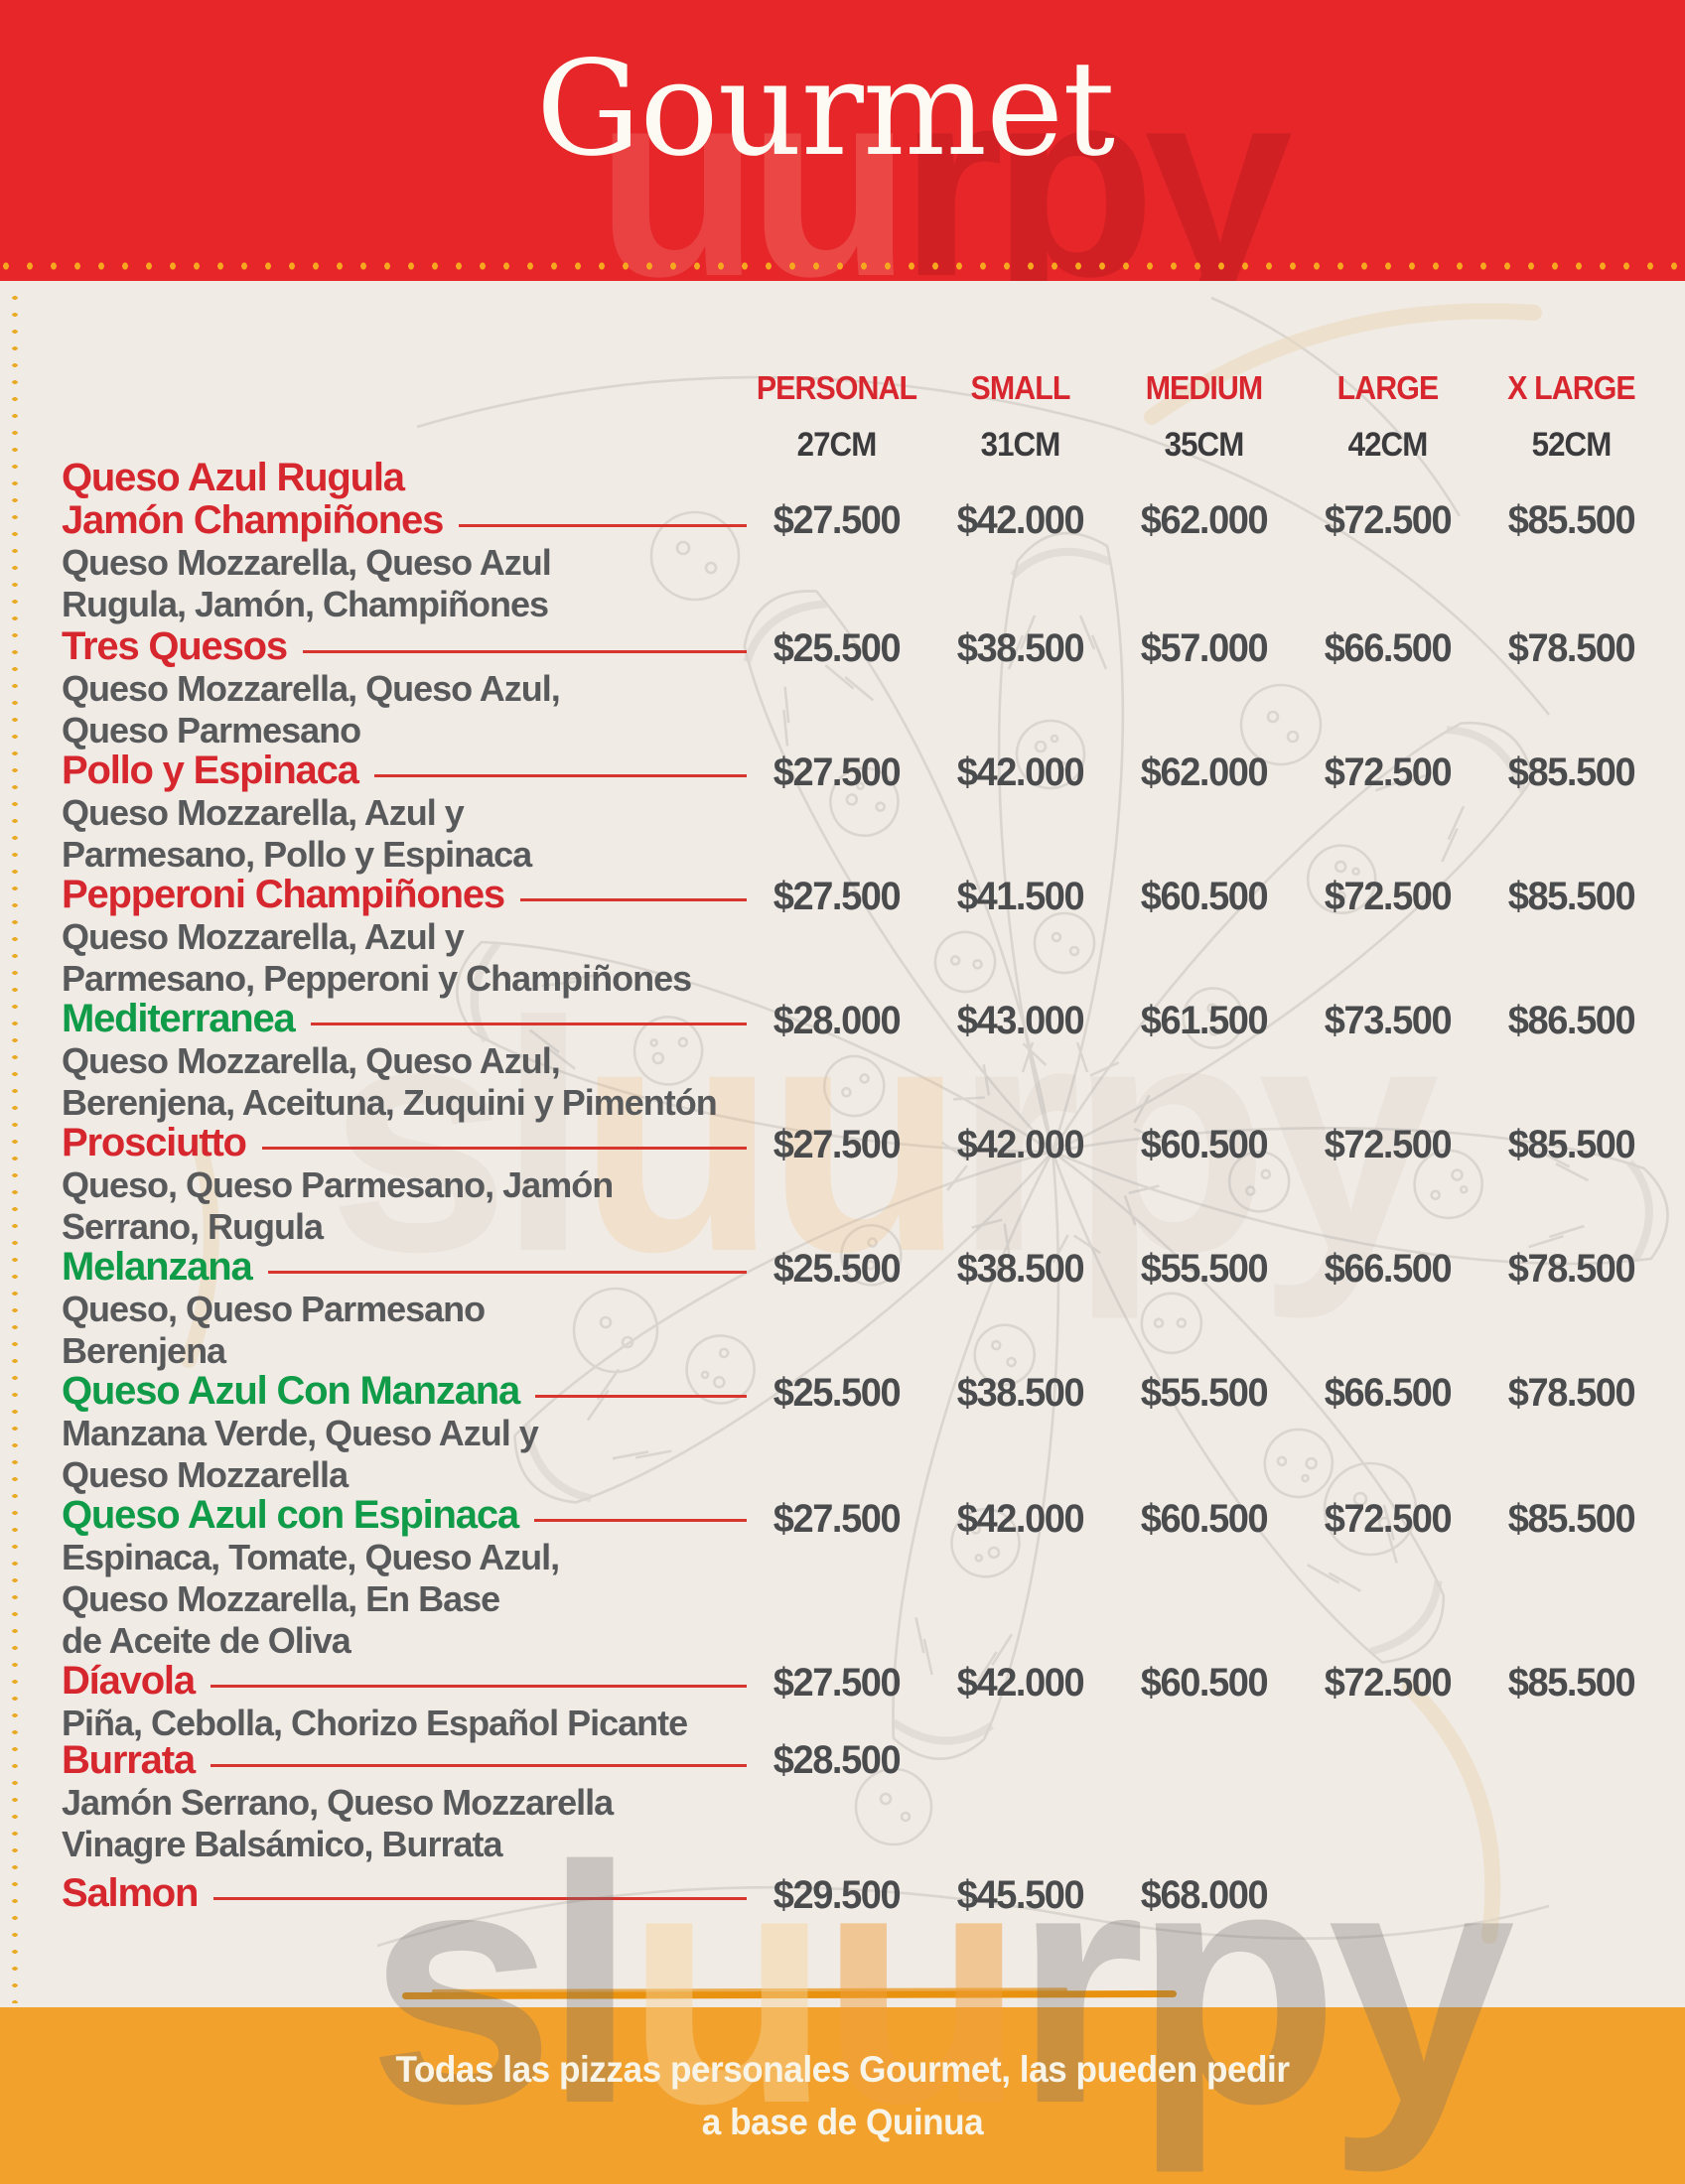 This screenshot has width=1685, height=2184. Describe the element at coordinates (300, 1433) in the screenshot. I see `item-description: Manzana Verde, Queso Azul y` at that location.